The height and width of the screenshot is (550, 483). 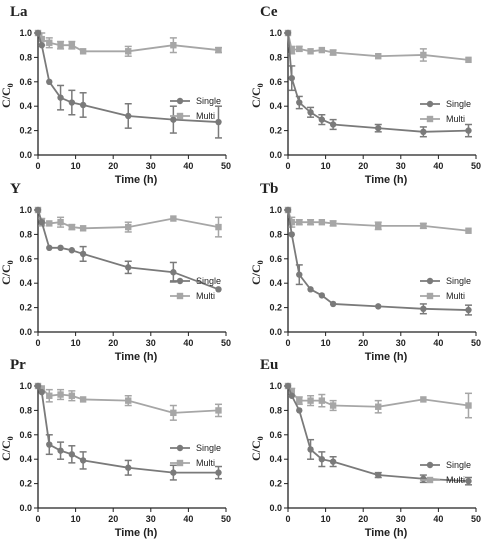 I want to click on legend-marker-multi, so click(x=430, y=119).